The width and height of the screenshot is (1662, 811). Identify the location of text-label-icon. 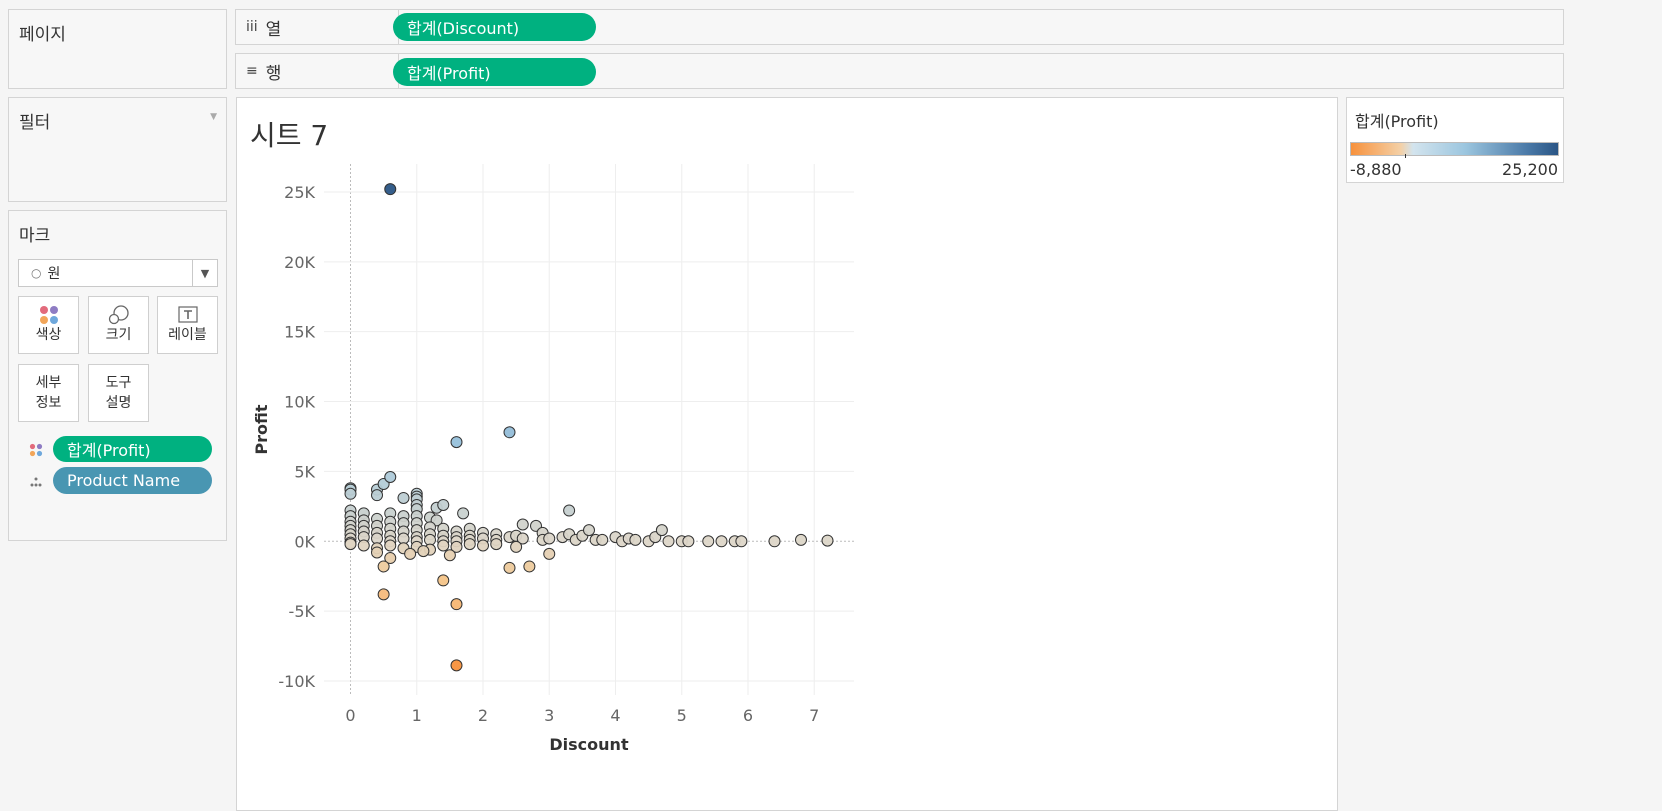
(187, 314).